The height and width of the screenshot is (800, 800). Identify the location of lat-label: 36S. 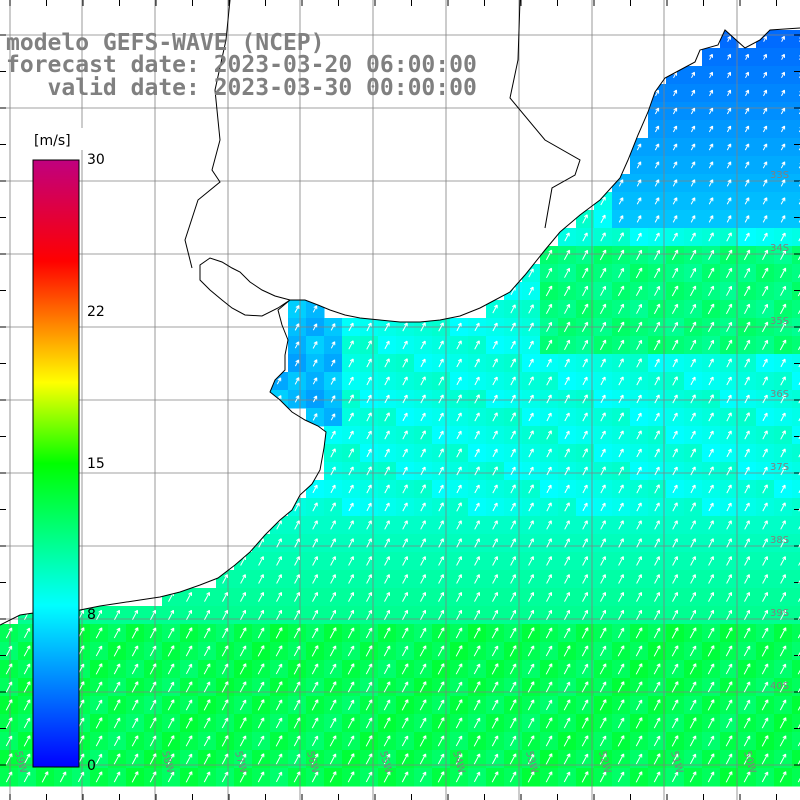
(779, 394).